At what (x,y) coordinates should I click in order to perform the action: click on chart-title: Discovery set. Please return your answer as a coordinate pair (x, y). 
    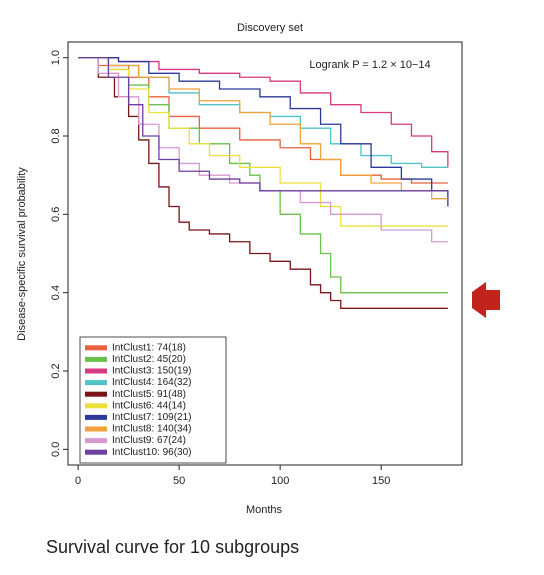
    Looking at the image, I should click on (270, 28).